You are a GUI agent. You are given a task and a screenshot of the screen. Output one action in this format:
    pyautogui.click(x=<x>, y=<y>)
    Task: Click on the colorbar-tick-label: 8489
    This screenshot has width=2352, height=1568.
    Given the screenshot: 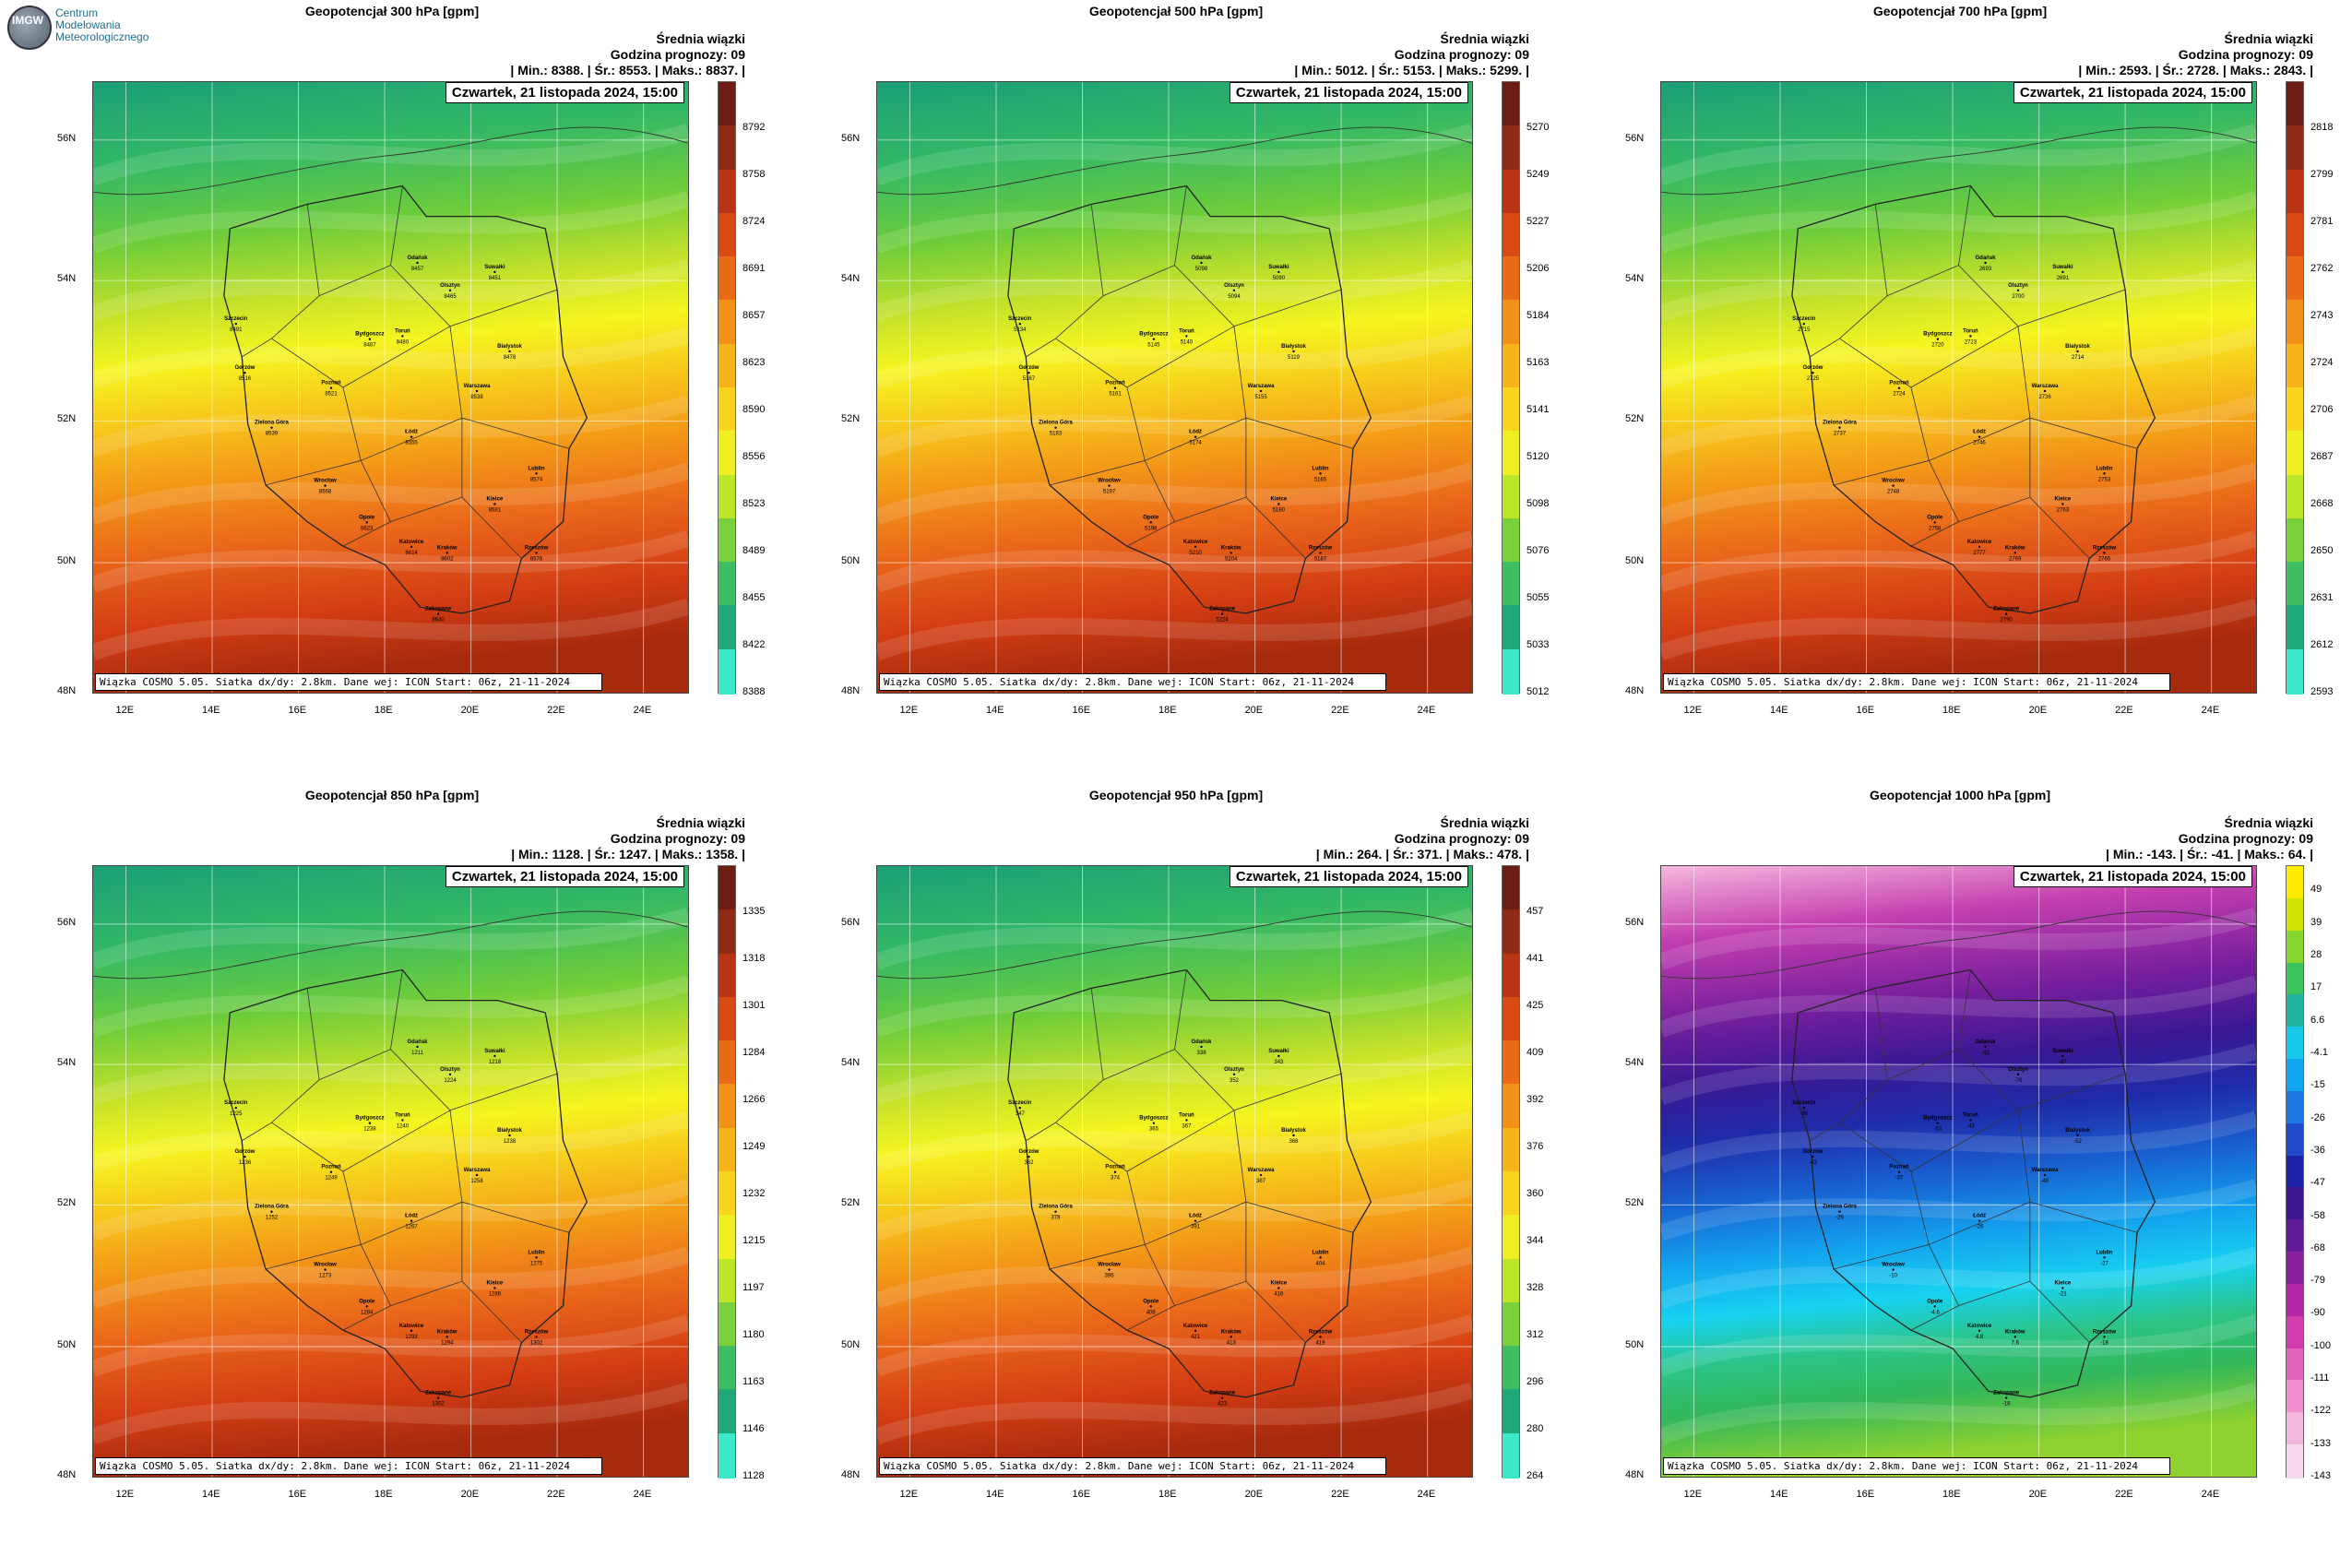 What is the action you would take?
    pyautogui.click(x=754, y=550)
    